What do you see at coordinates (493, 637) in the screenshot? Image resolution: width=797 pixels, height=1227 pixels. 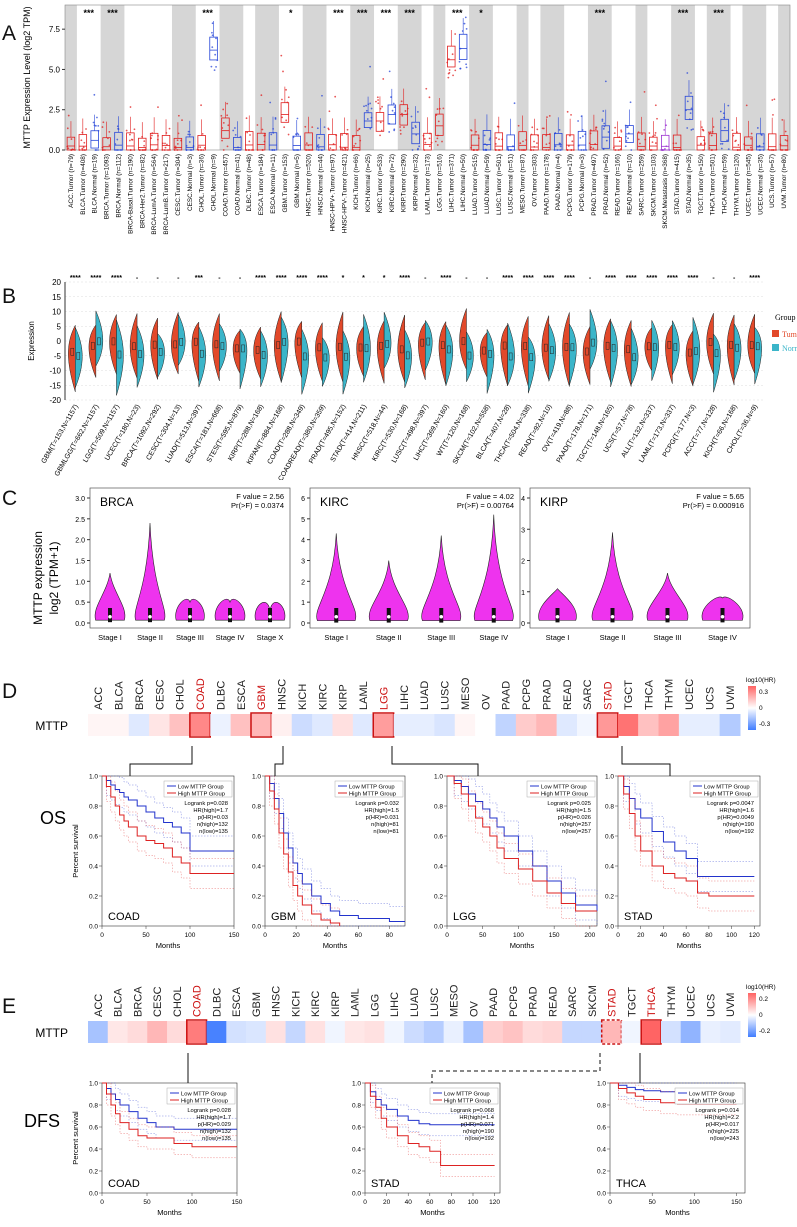 I see `panel-c-stage-label: Stage IV` at bounding box center [493, 637].